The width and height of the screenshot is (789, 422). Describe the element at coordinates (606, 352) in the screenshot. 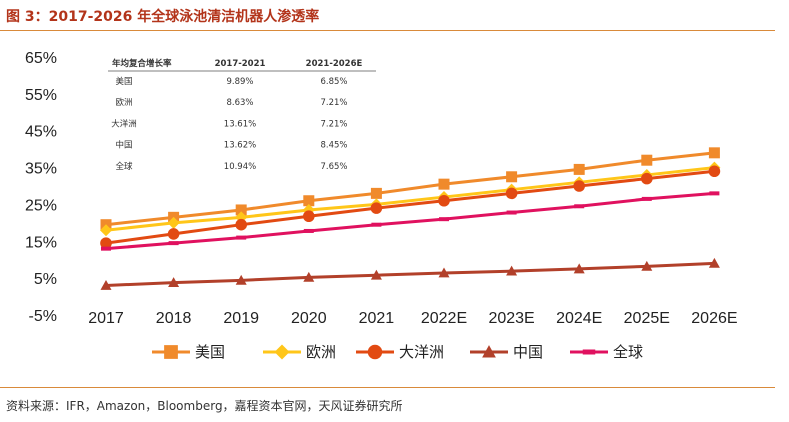

I see `legend-item: 全球` at that location.